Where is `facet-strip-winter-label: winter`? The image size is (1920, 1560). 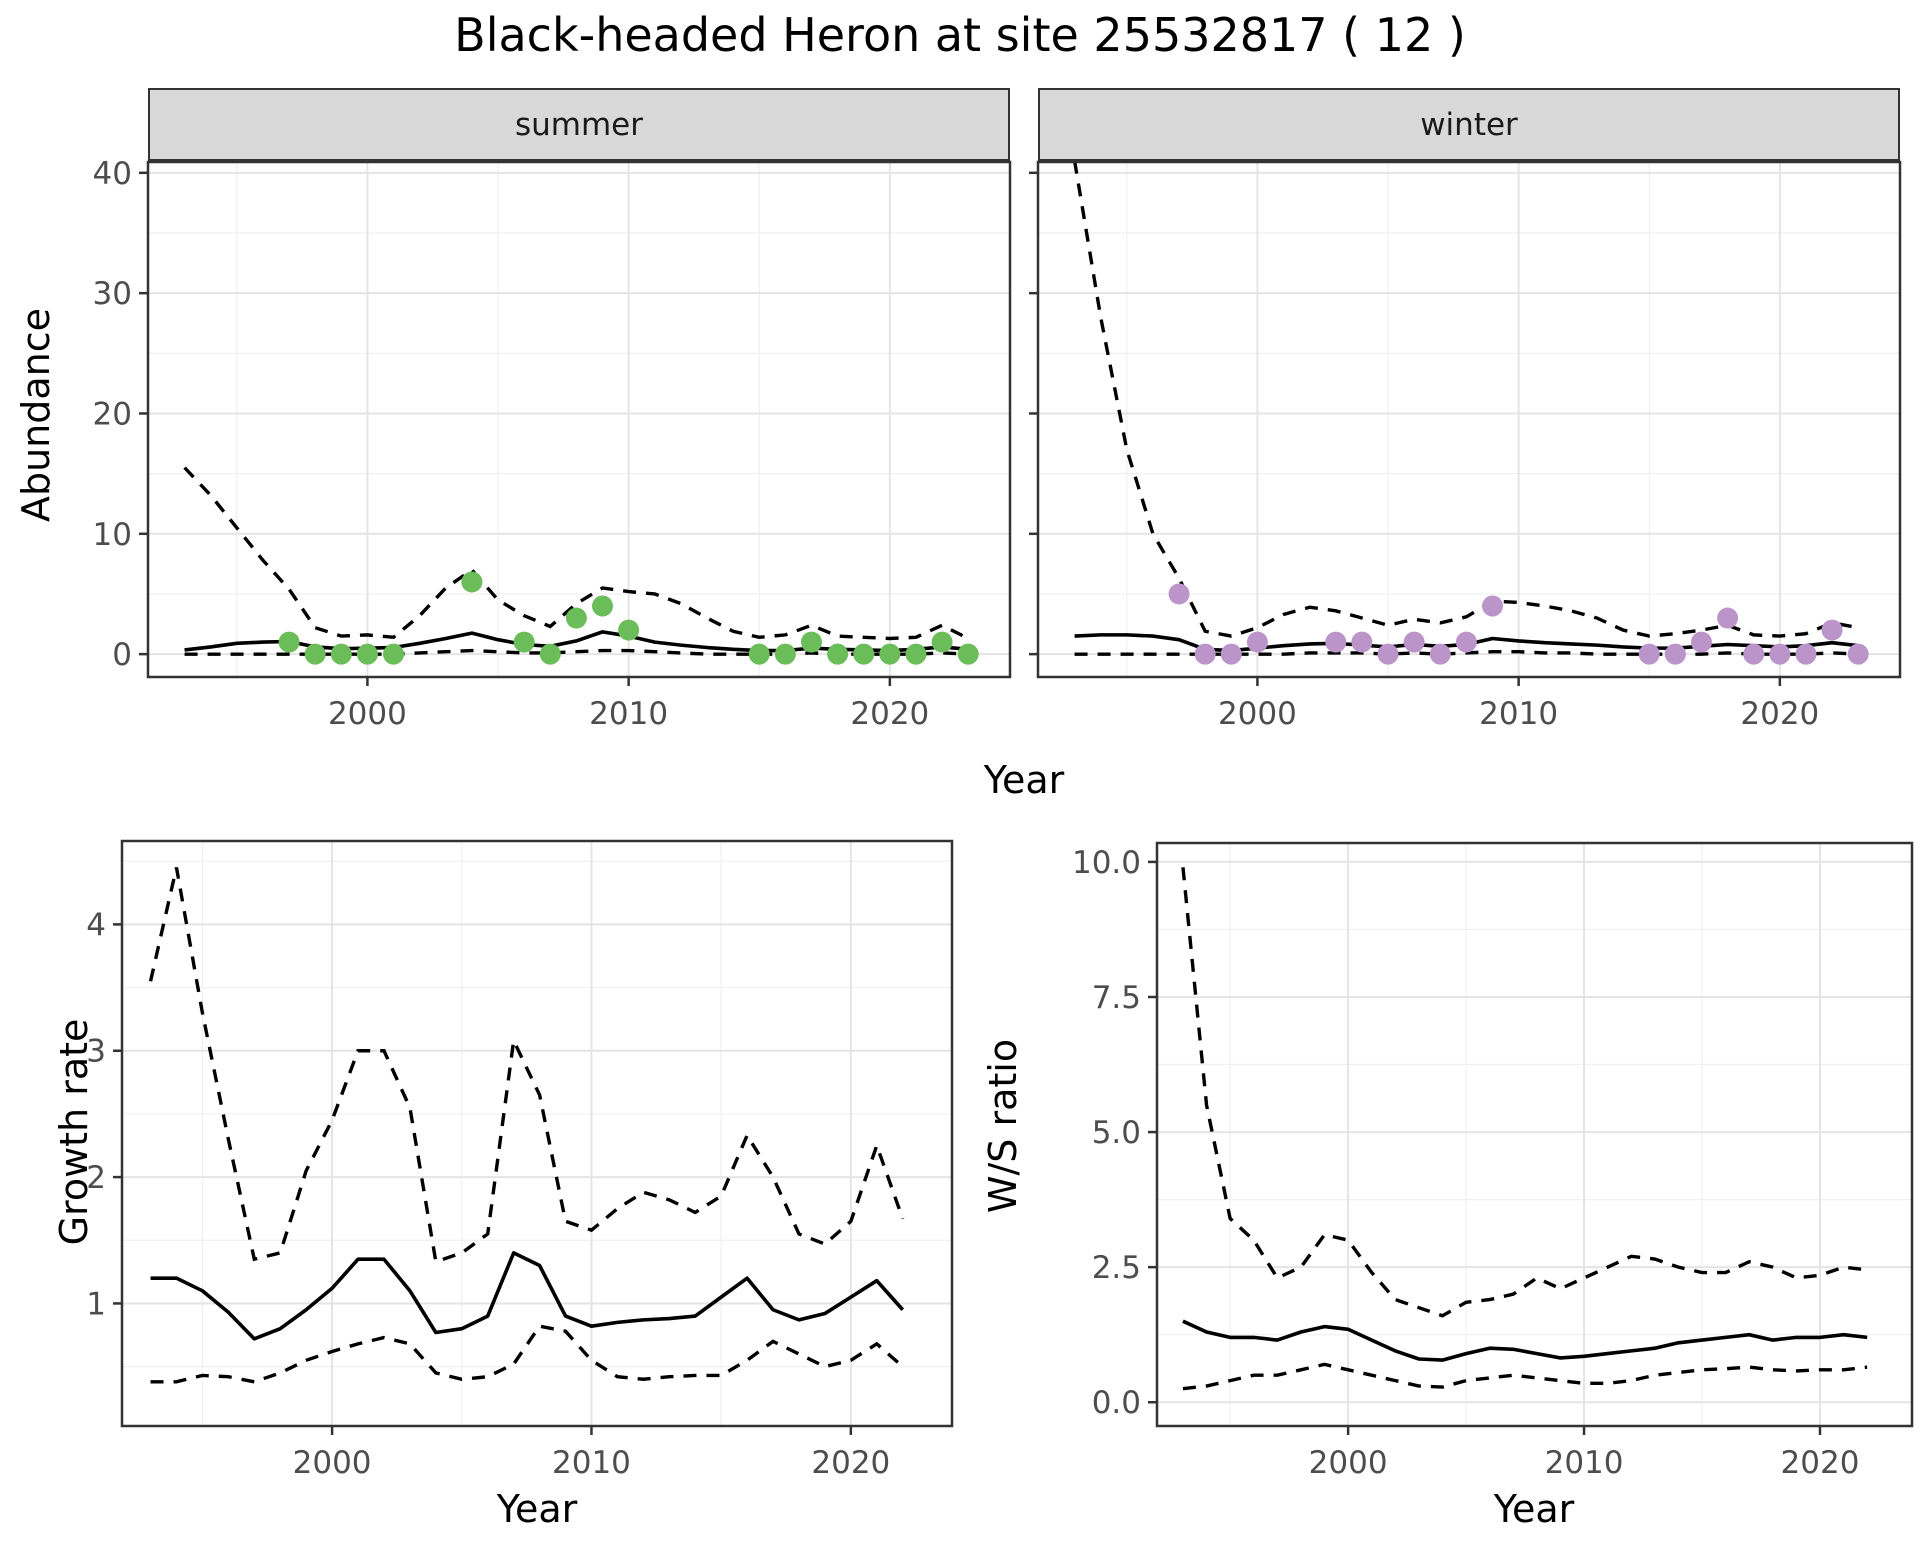
facet-strip-winter-label: winter is located at coordinates (1469, 124).